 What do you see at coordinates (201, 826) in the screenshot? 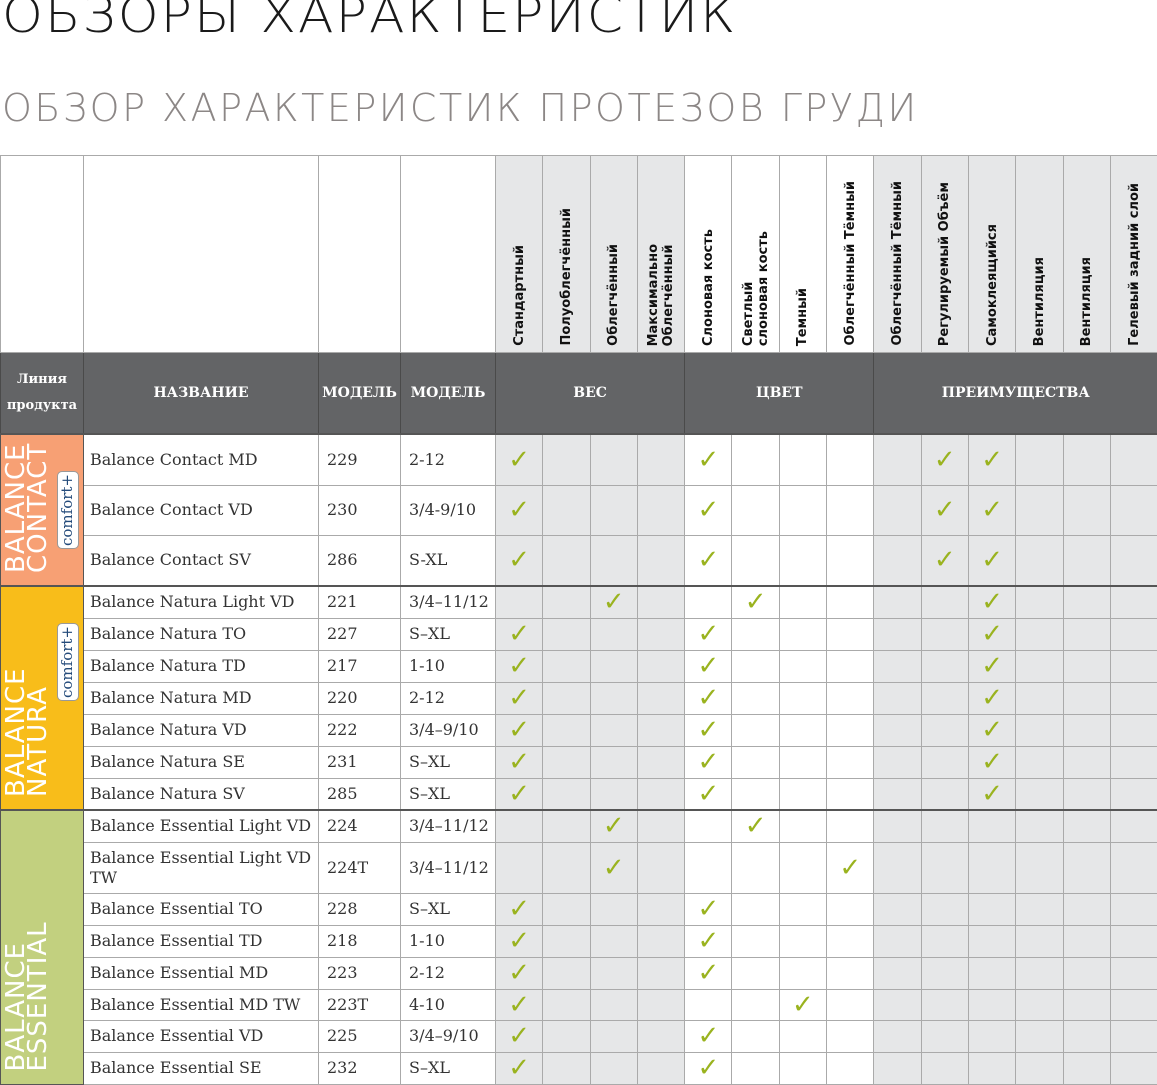
I see `product-name: Balance Essential Light VD` at bounding box center [201, 826].